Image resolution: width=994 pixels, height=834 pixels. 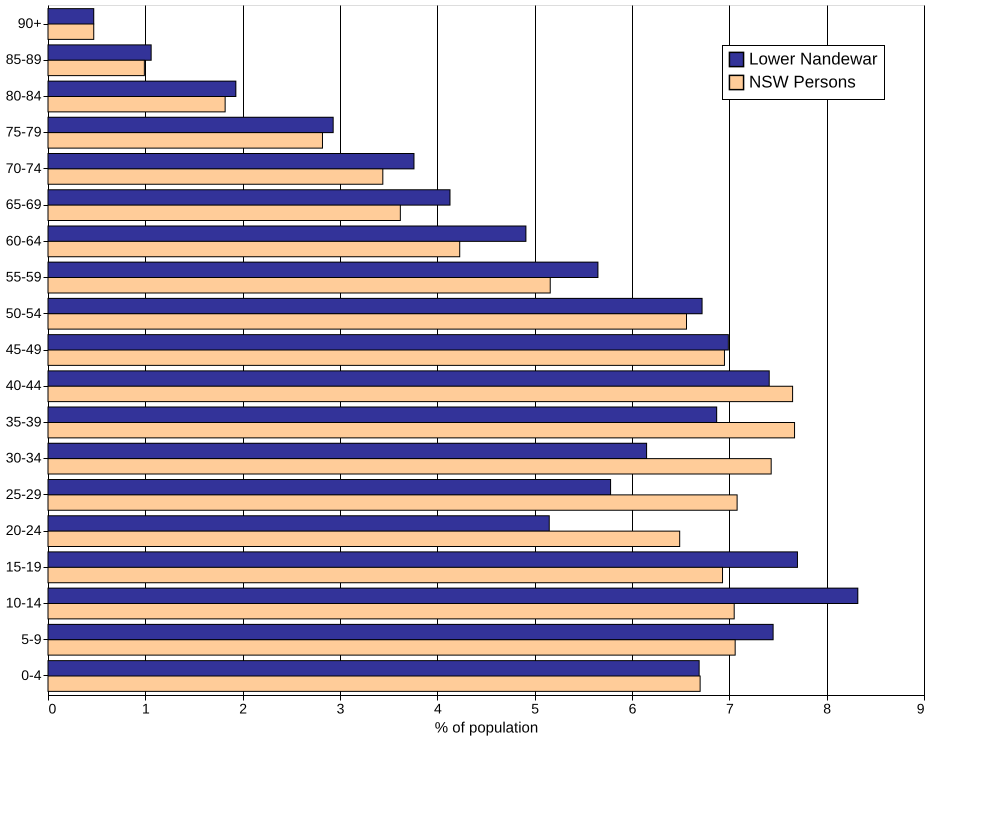 What do you see at coordinates (30, 23) in the screenshot?
I see `y-tick-label: 90+` at bounding box center [30, 23].